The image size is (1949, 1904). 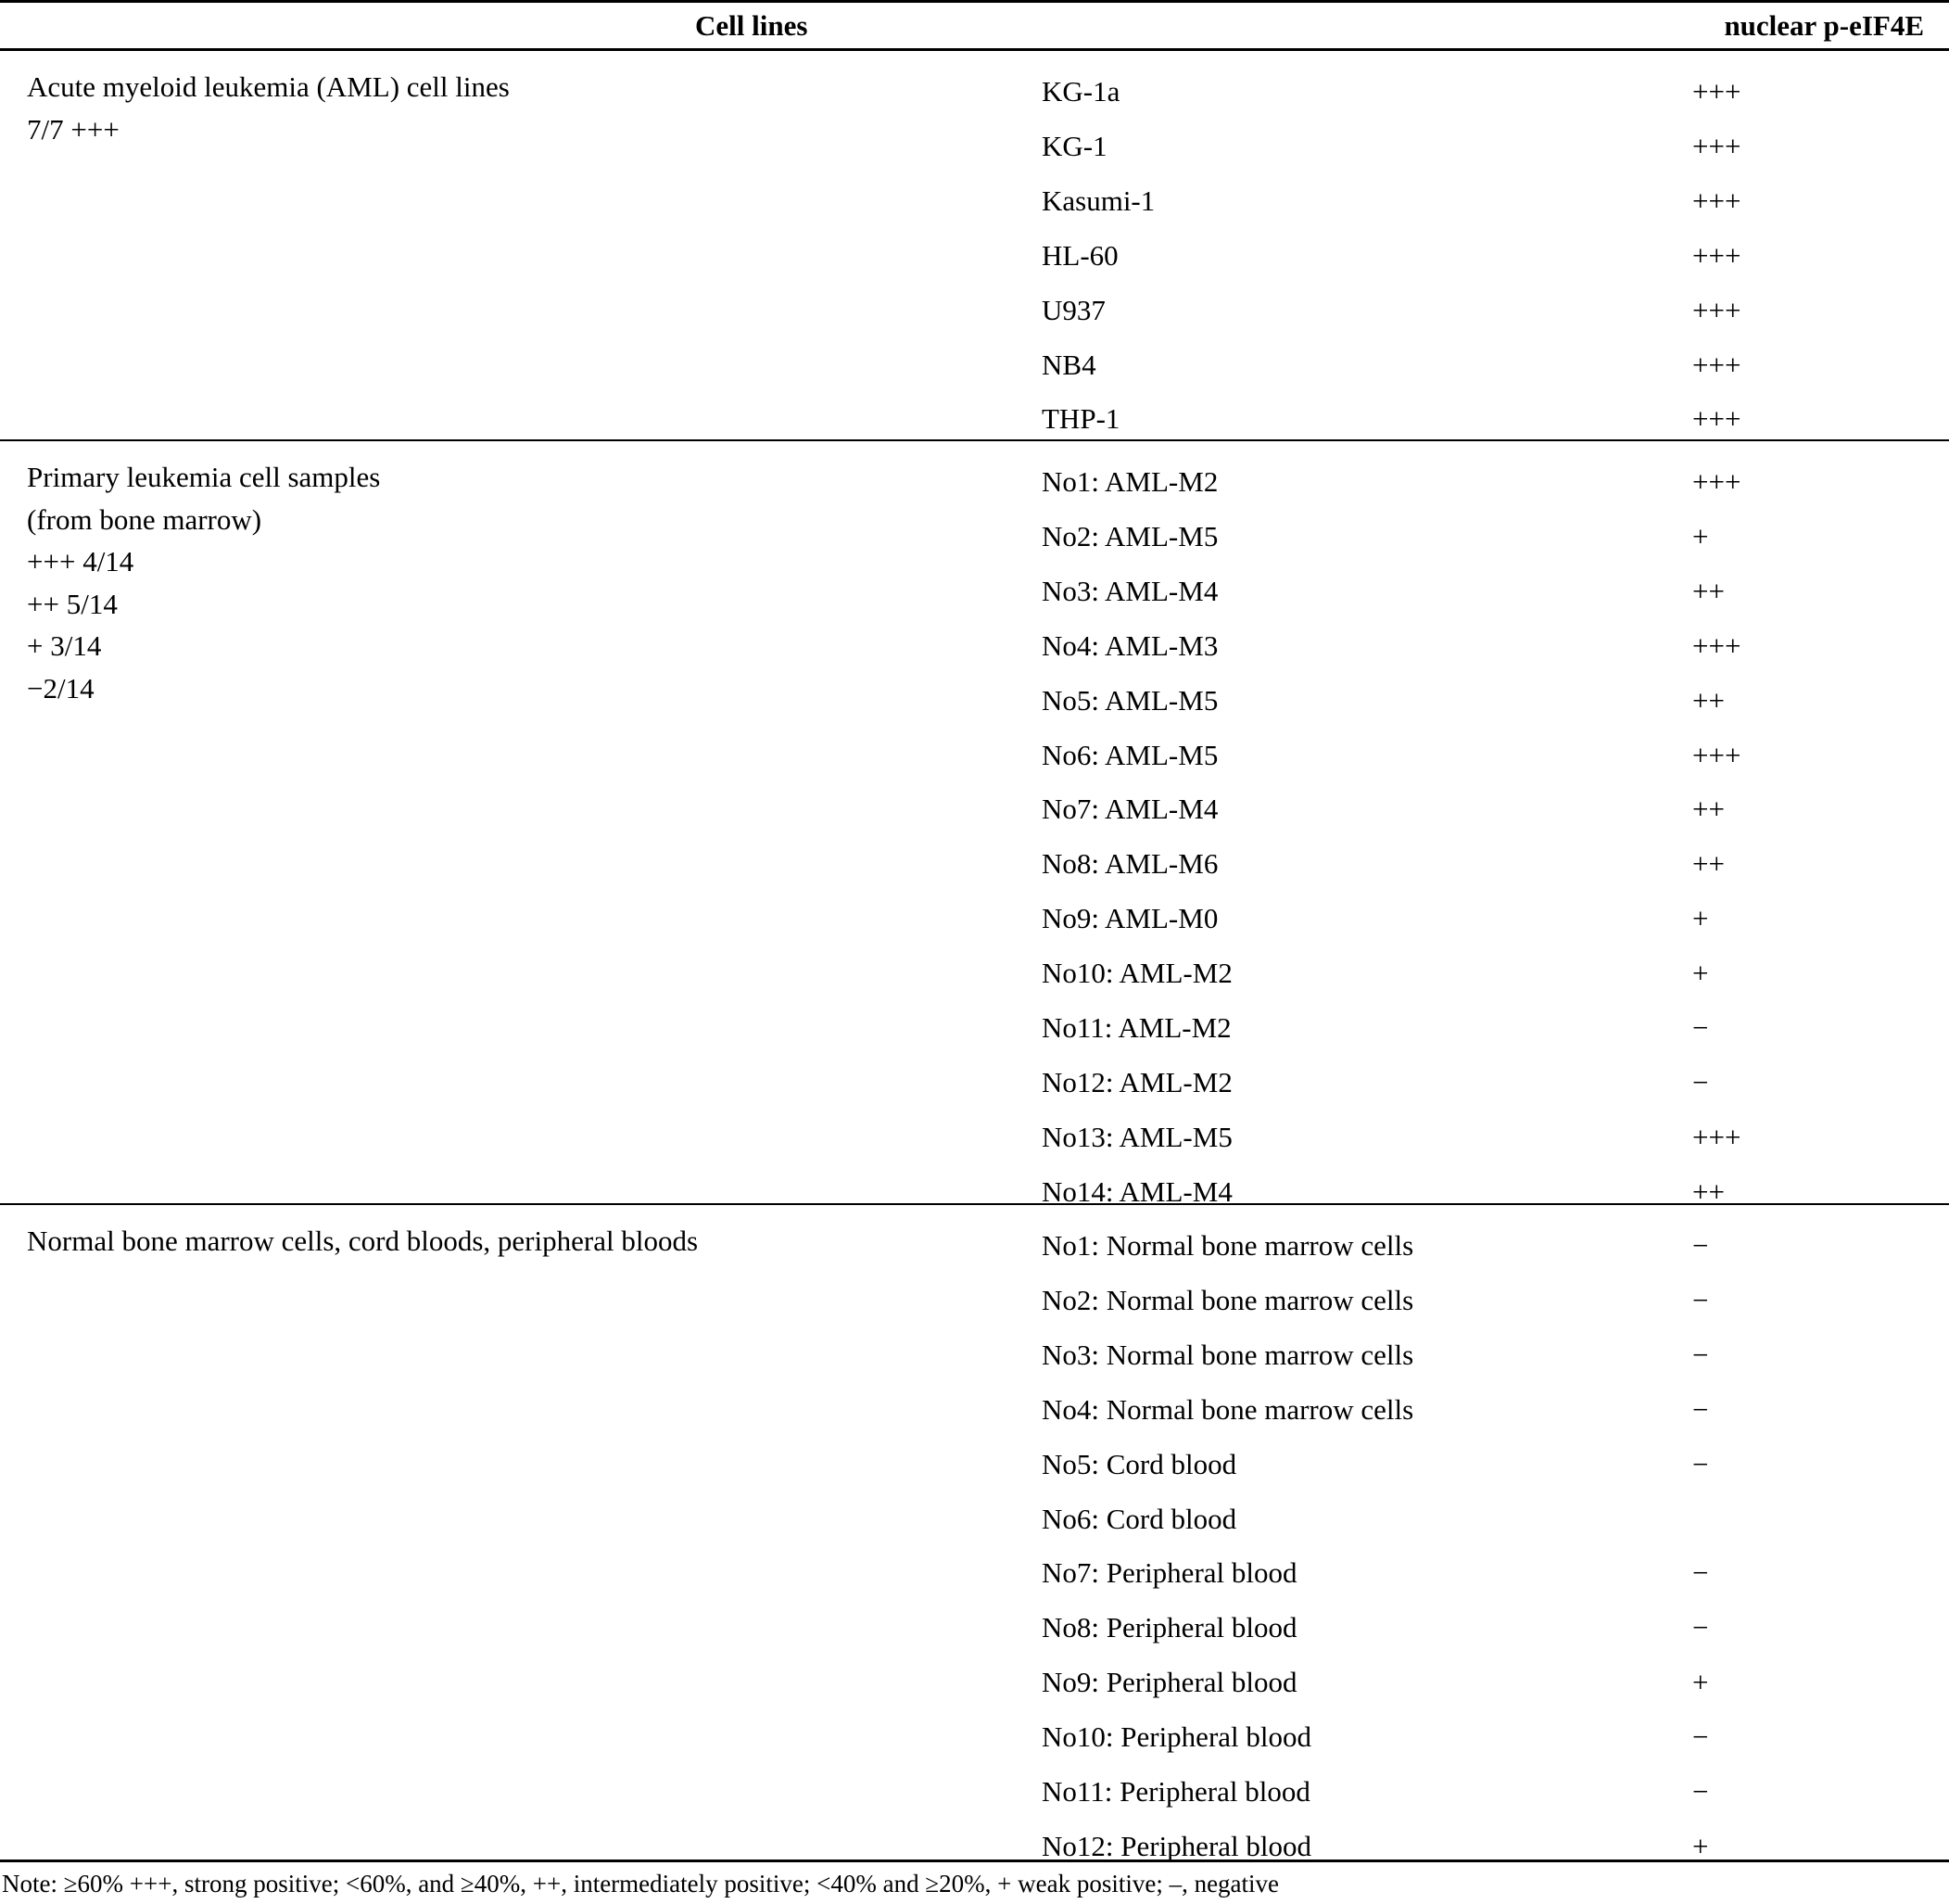 What do you see at coordinates (974, 49) in the screenshot?
I see `header-rule` at bounding box center [974, 49].